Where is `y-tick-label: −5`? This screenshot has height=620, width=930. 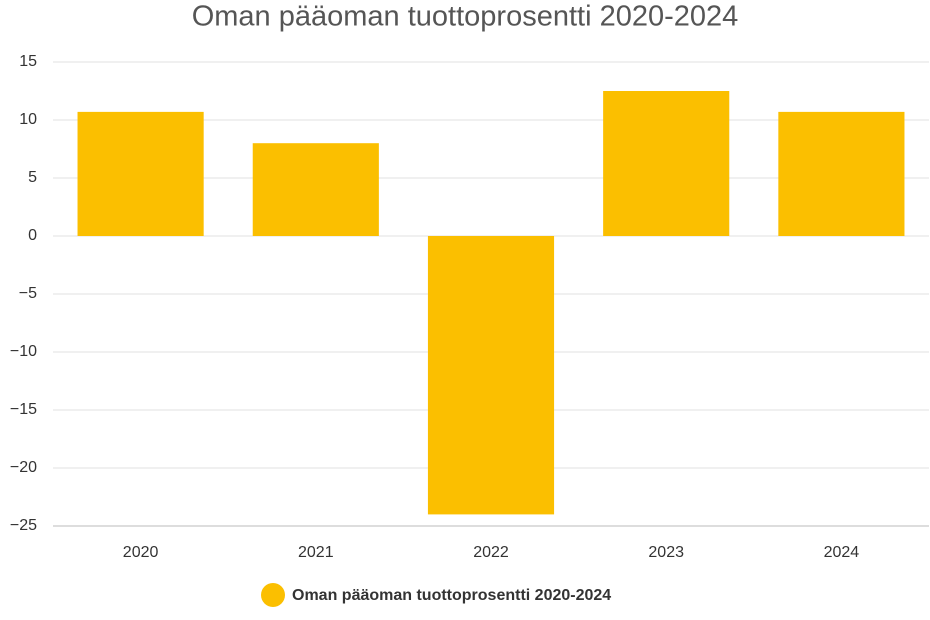
y-tick-label: −5 is located at coordinates (28, 293).